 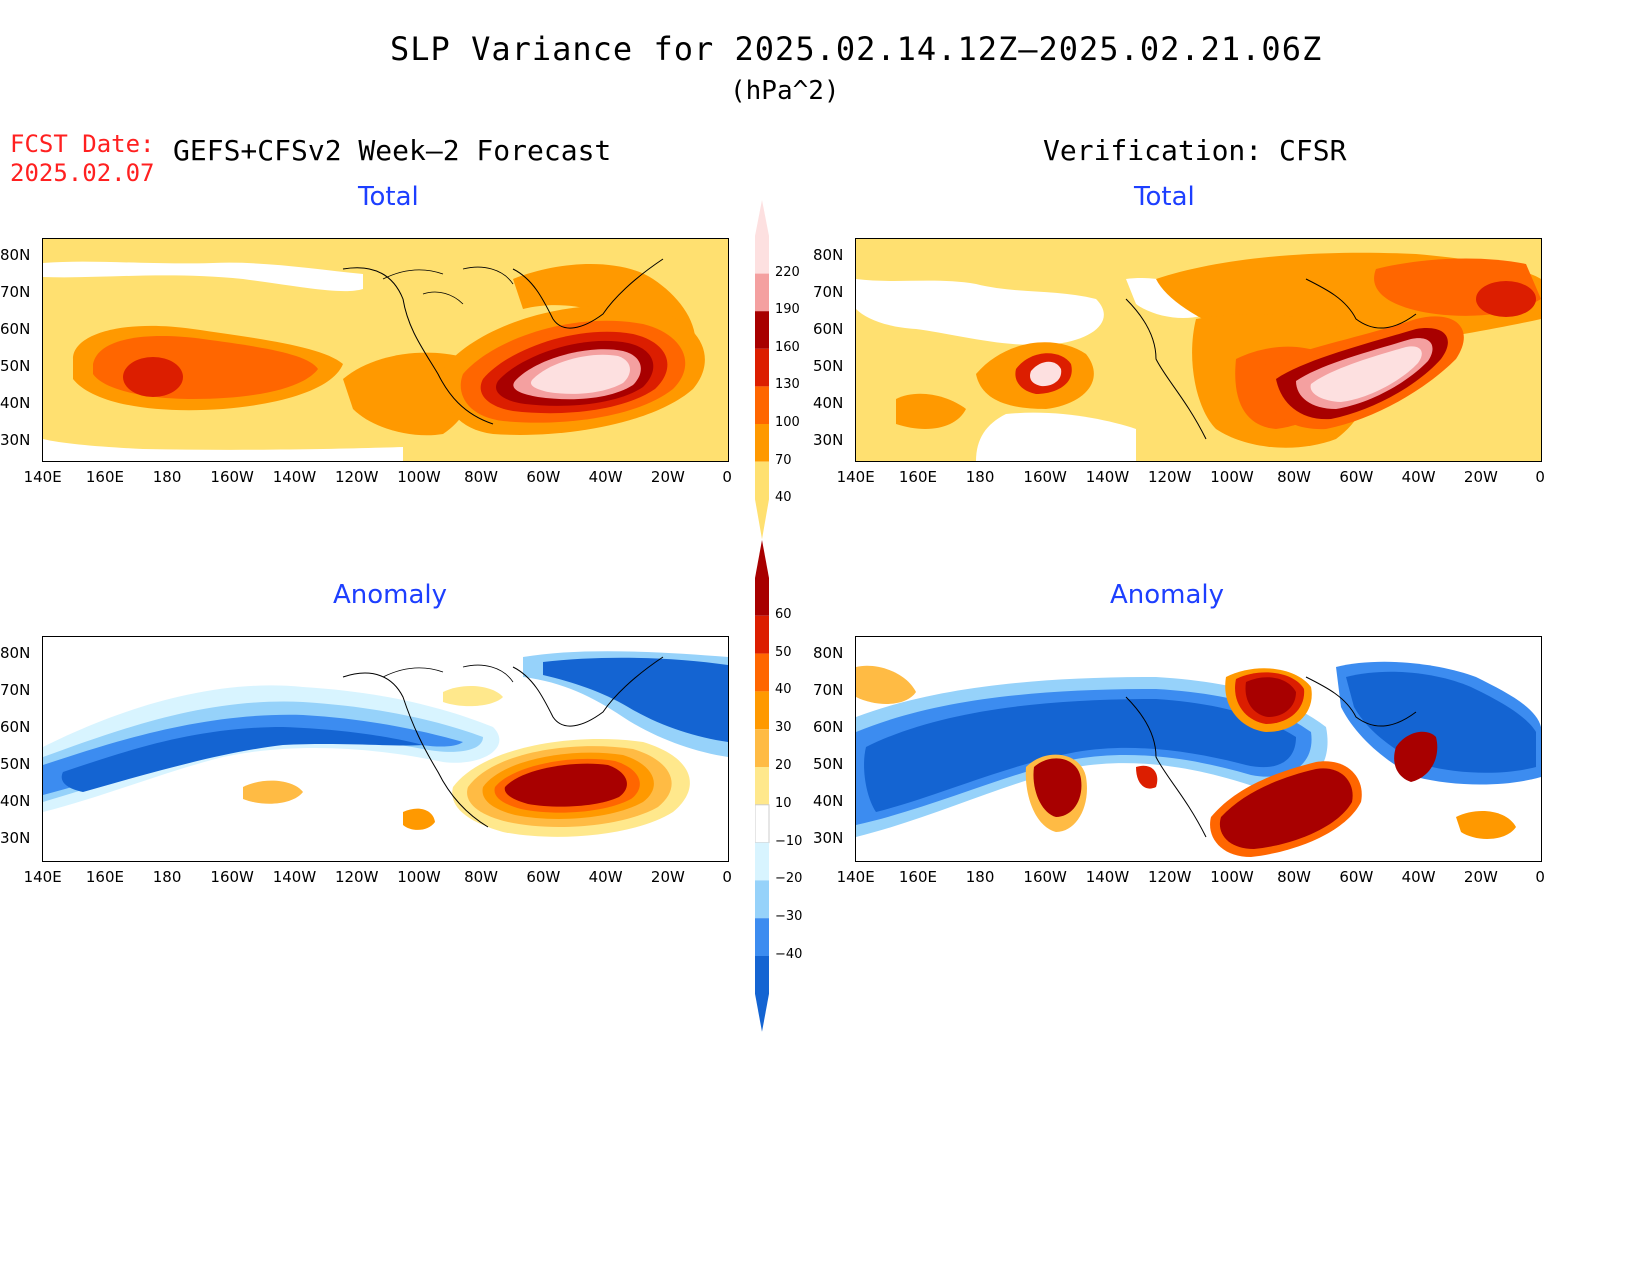 I want to click on verification-header: Verification: CFSR, so click(x=1195, y=150).